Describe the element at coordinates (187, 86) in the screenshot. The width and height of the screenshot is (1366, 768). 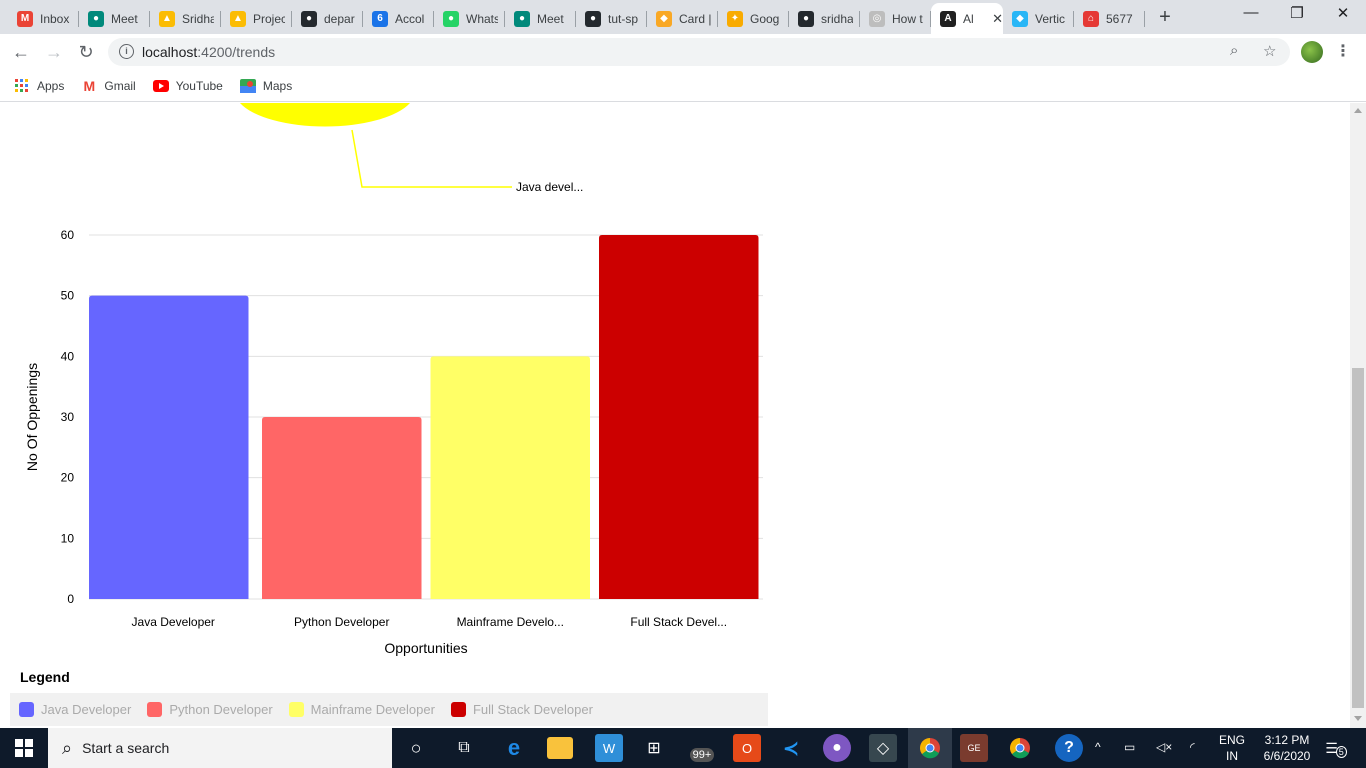
I see `bookmark-youtube: YouTube` at that location.